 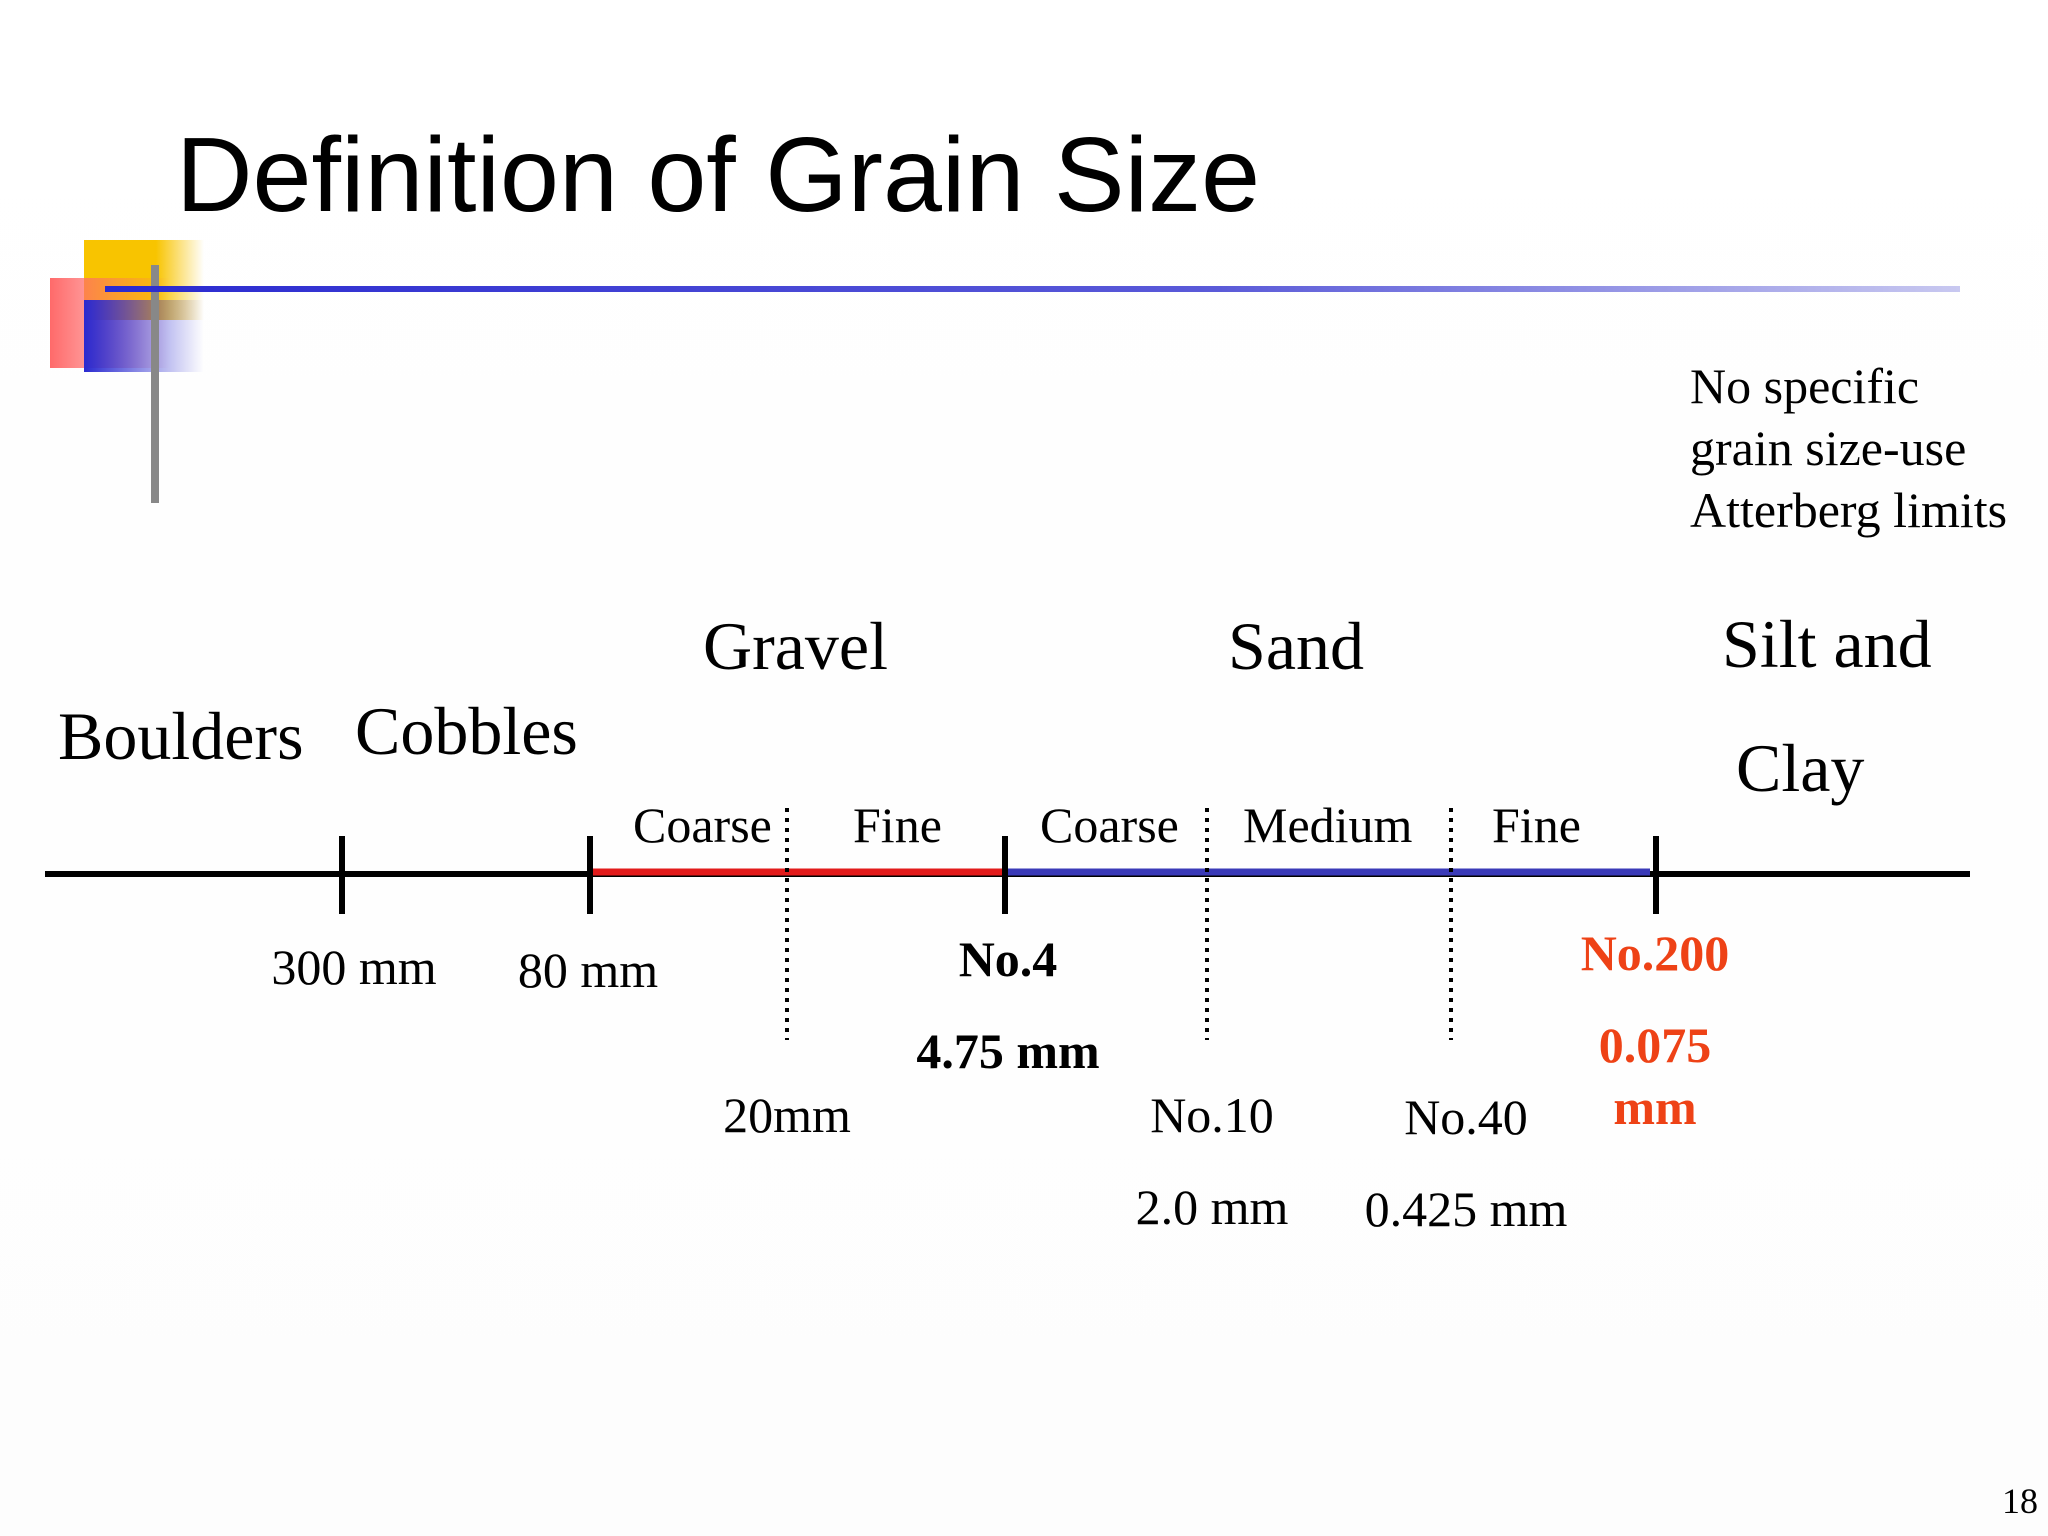 I want to click on boundary-no10-size-label: 2.0 mm, so click(x=1212, y=1207).